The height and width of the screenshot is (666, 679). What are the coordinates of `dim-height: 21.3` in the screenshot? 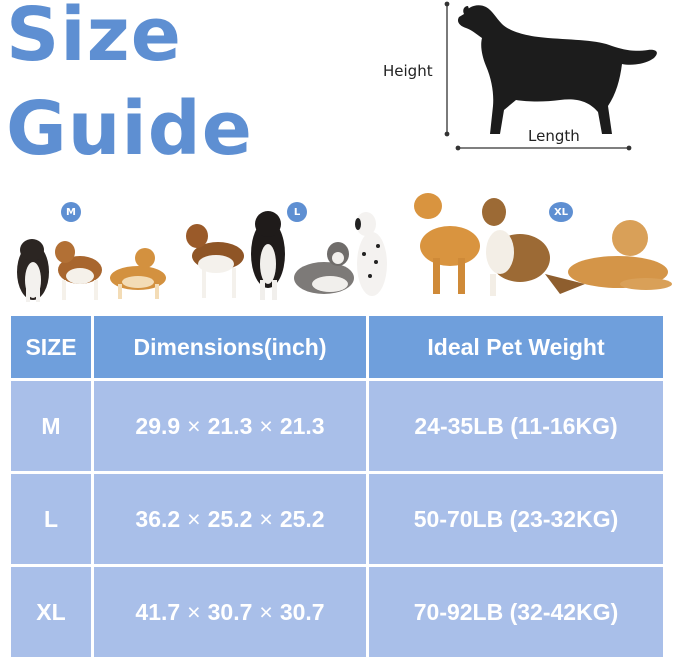 It's located at (302, 425).